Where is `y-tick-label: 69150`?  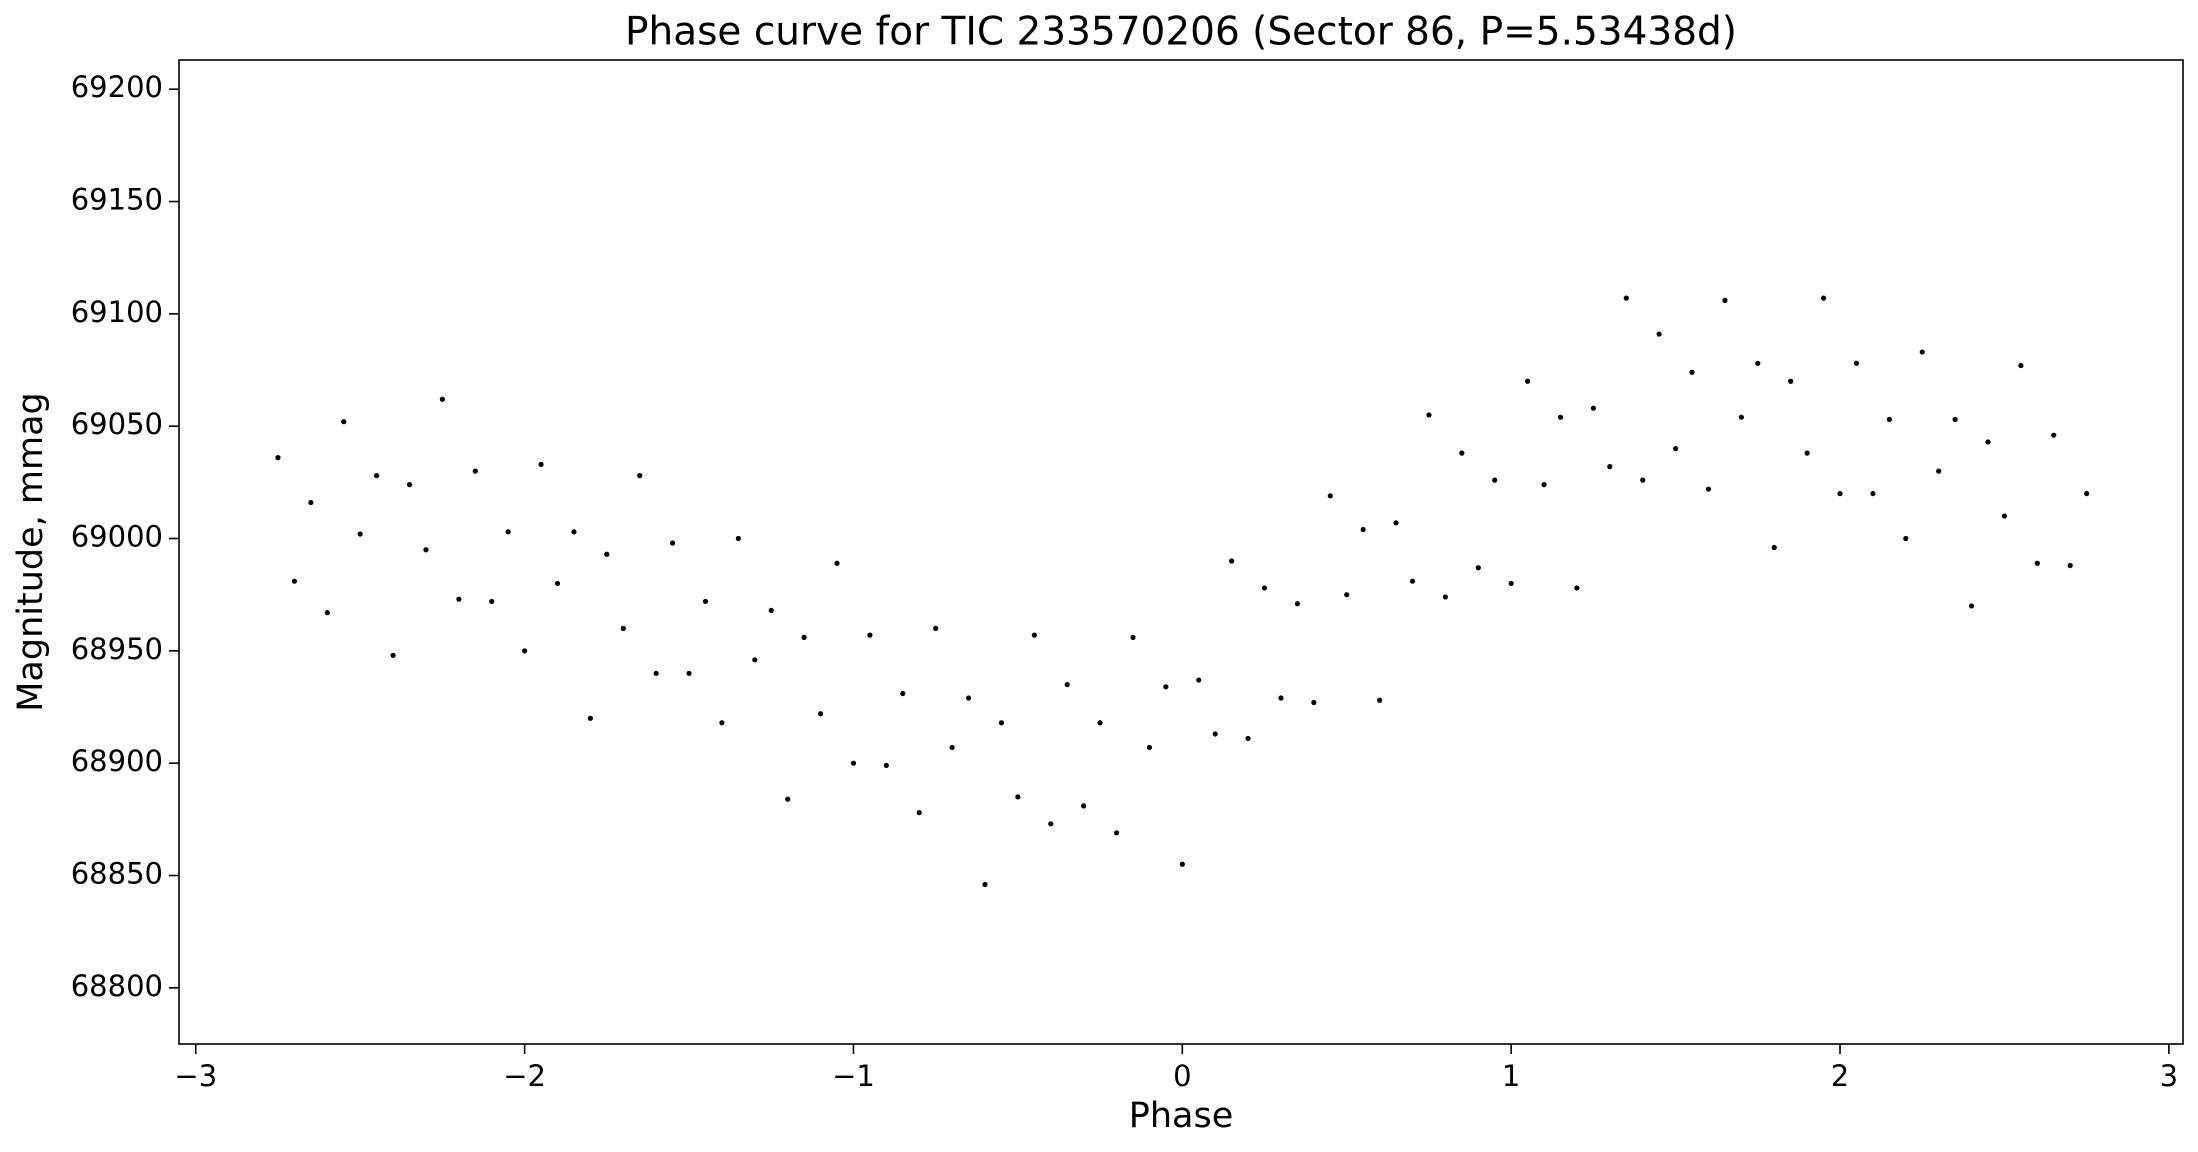 y-tick-label: 69150 is located at coordinates (117, 200).